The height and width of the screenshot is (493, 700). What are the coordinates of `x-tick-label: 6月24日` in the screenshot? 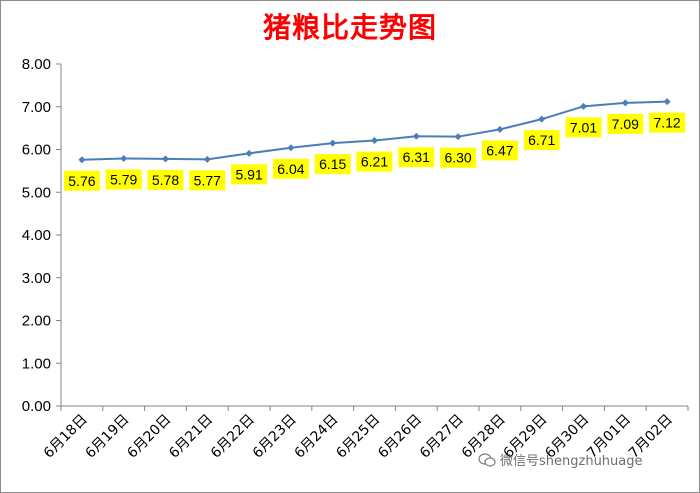 It's located at (317, 437).